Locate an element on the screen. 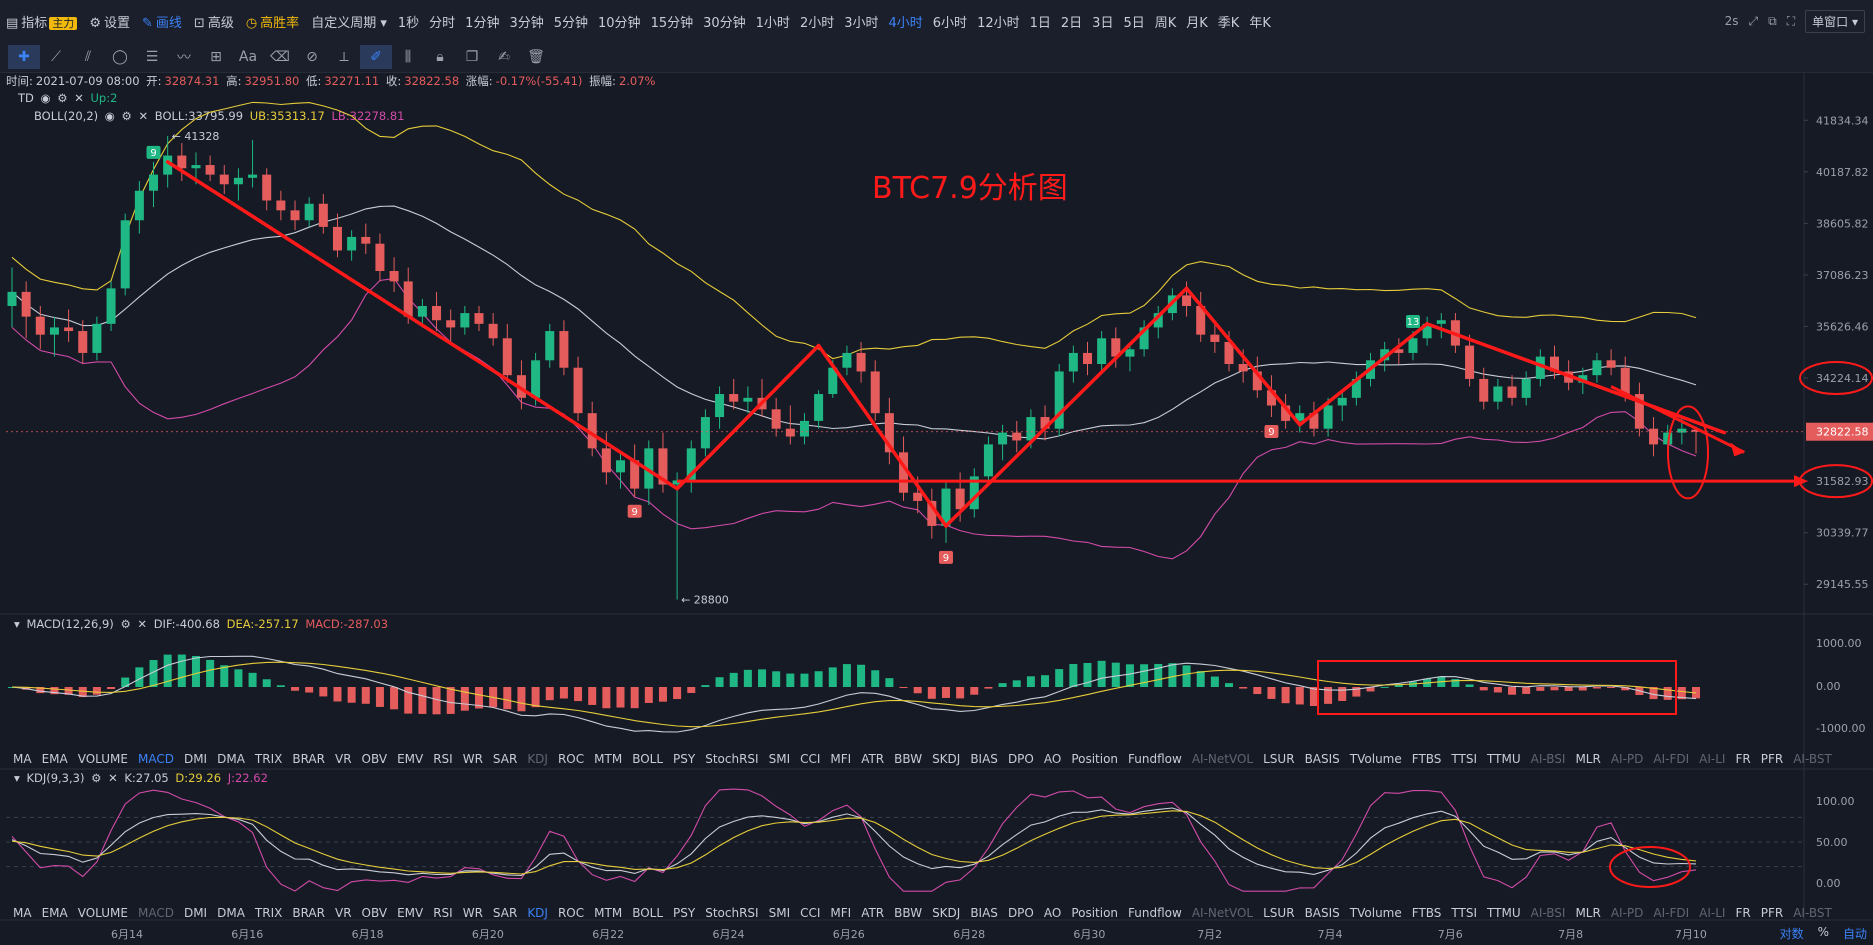  kdj-tab-28: AO is located at coordinates (1052, 913).